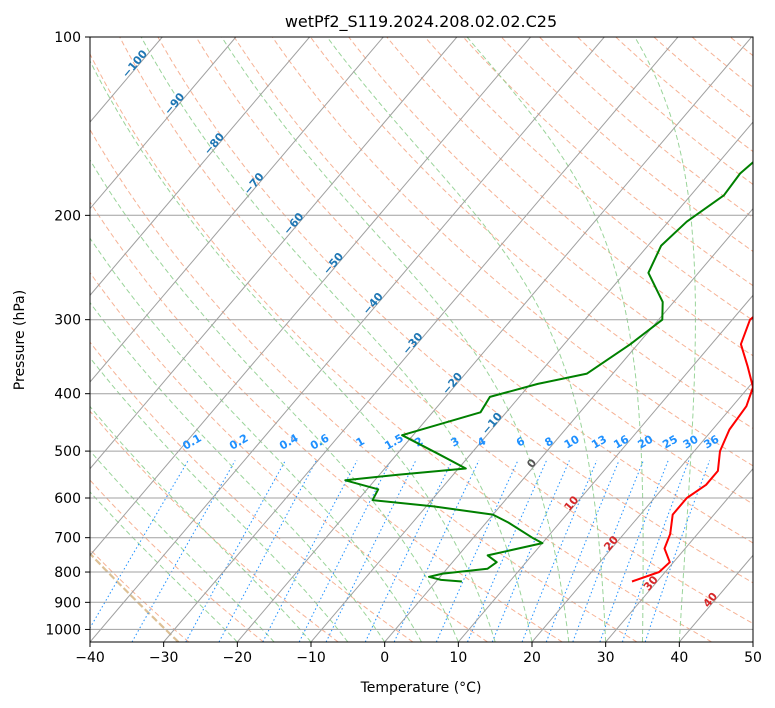 This screenshot has width=775, height=708. I want to click on mixing-ratio-label: 13, so click(599, 442).